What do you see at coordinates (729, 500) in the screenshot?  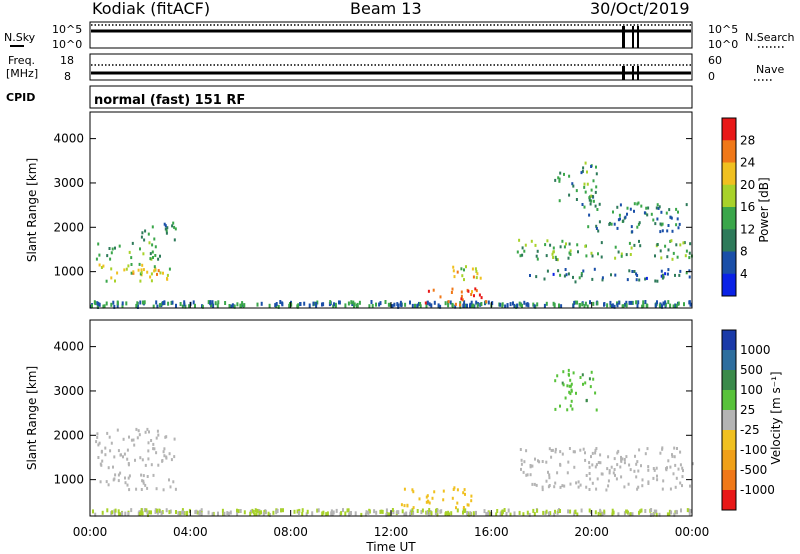 I see `velocity-cbar-swatch` at bounding box center [729, 500].